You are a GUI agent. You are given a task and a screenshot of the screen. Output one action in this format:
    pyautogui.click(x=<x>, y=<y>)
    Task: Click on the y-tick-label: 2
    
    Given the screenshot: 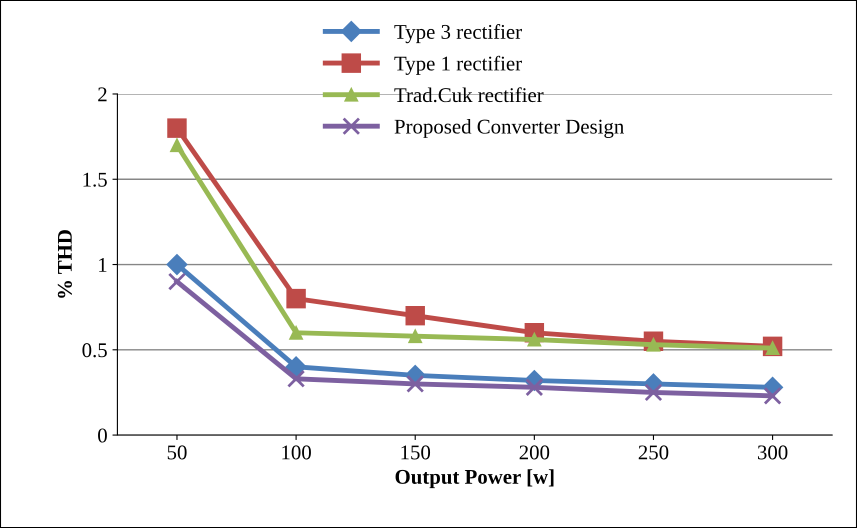 What is the action you would take?
    pyautogui.click(x=102, y=94)
    